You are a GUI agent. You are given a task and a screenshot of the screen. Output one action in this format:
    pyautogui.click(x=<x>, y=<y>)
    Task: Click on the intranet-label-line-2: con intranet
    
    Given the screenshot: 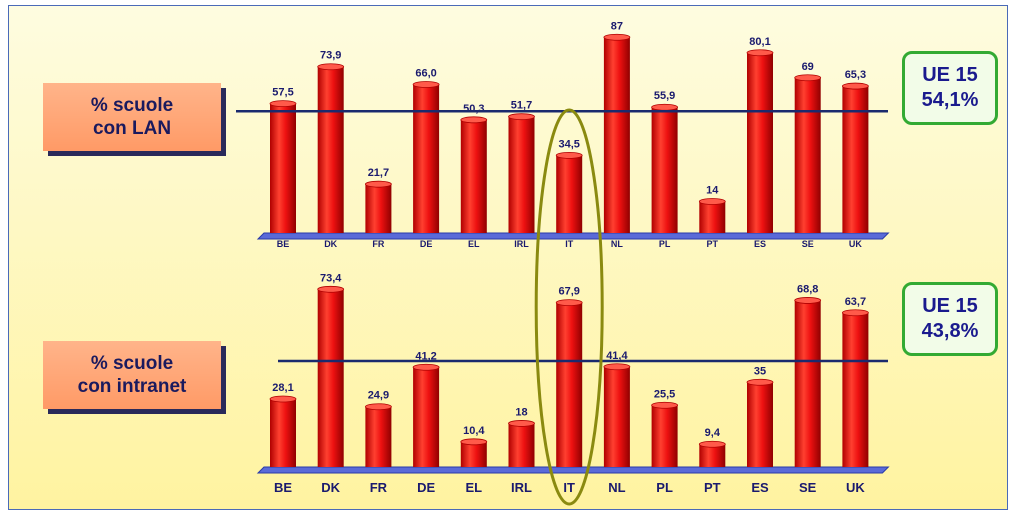 What is the action you would take?
    pyautogui.click(x=132, y=386)
    